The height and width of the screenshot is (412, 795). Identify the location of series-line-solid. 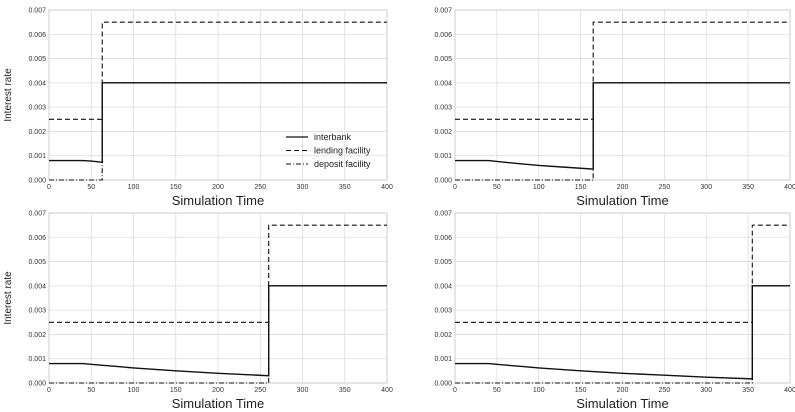
(218, 331).